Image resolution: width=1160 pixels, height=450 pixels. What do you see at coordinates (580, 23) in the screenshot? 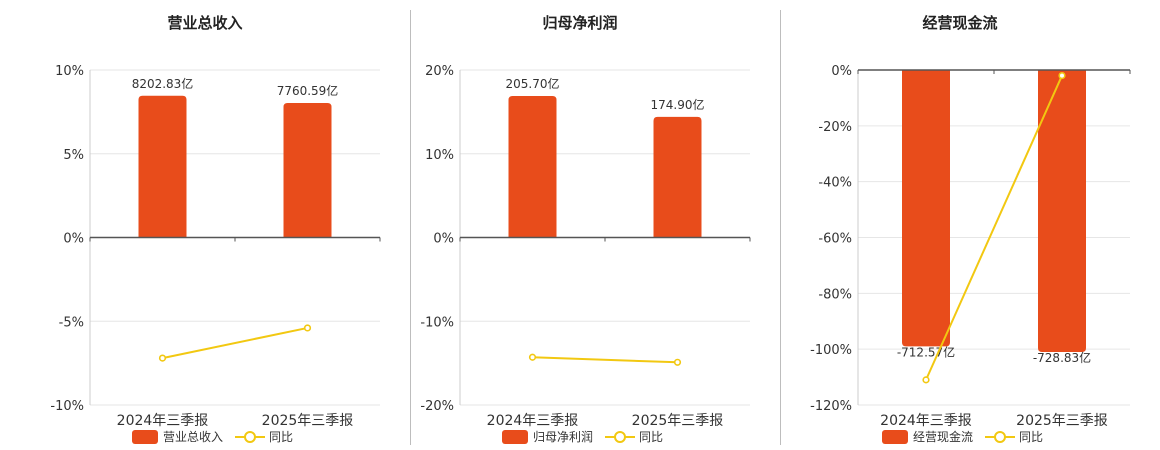
I see `chart-title: 归母净利润` at bounding box center [580, 23].